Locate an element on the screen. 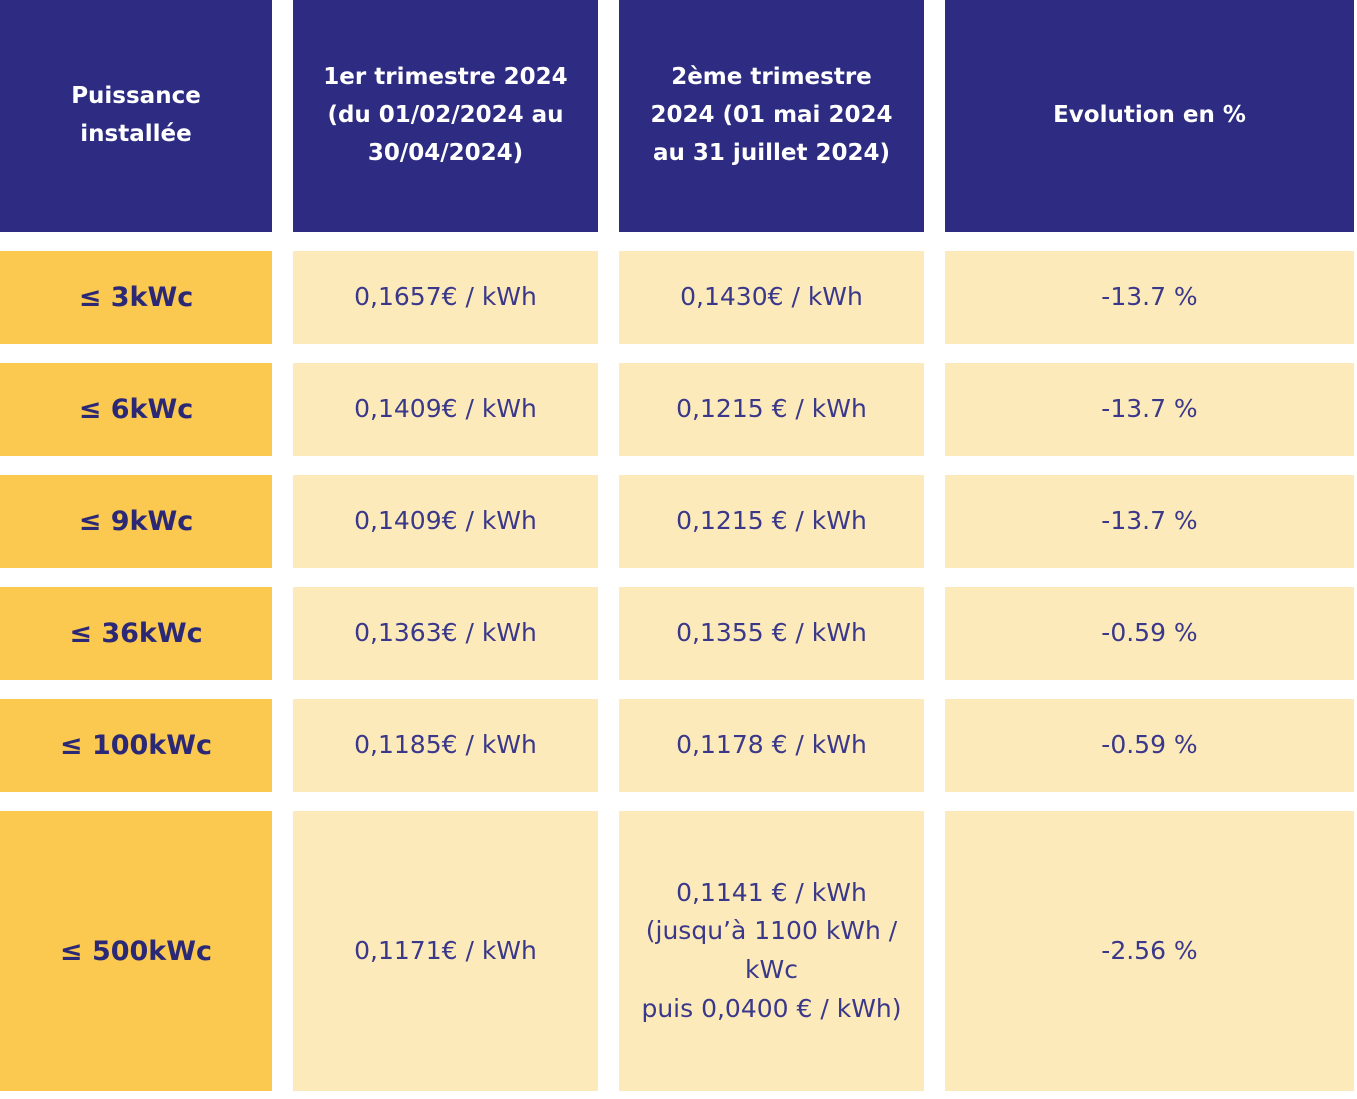 The width and height of the screenshot is (1357, 1099). column-header-evolution: Evolution en % is located at coordinates (1149, 116).